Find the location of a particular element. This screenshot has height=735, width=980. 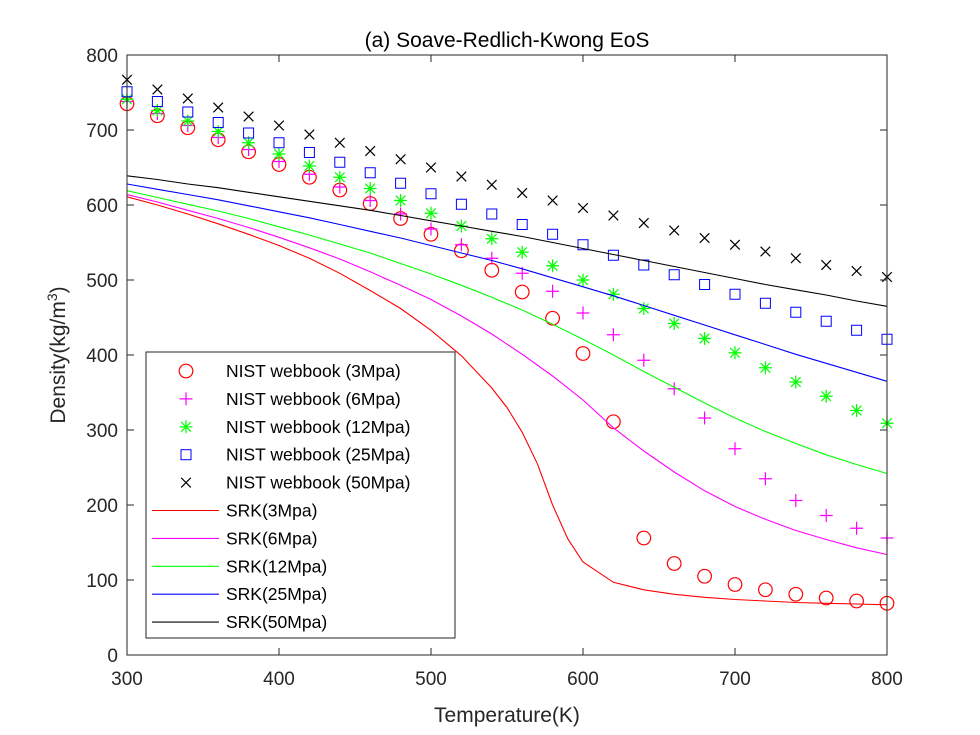

legend-label: SRK(6Mpa) is located at coordinates (271, 538).